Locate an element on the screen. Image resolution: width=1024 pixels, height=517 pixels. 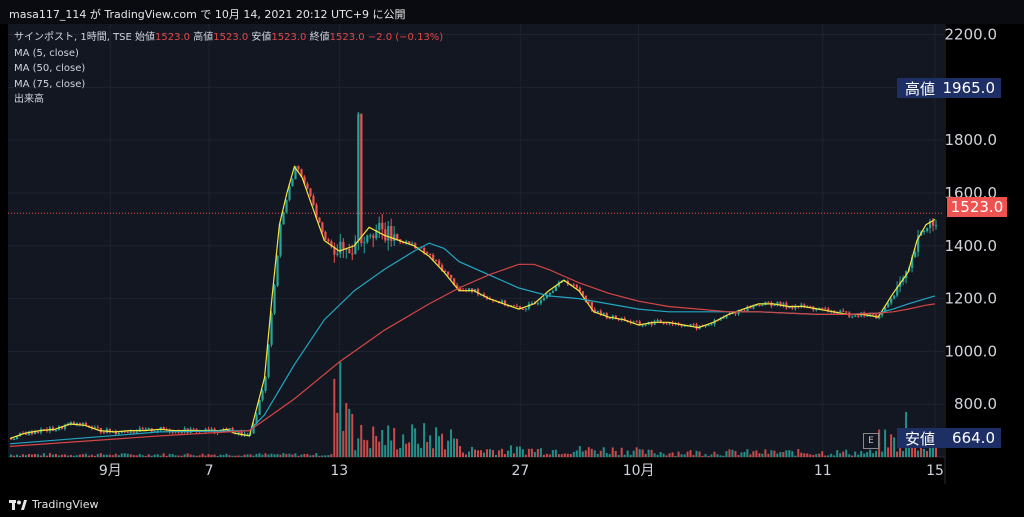
footer-brand: TradingView is located at coordinates (65, 504).